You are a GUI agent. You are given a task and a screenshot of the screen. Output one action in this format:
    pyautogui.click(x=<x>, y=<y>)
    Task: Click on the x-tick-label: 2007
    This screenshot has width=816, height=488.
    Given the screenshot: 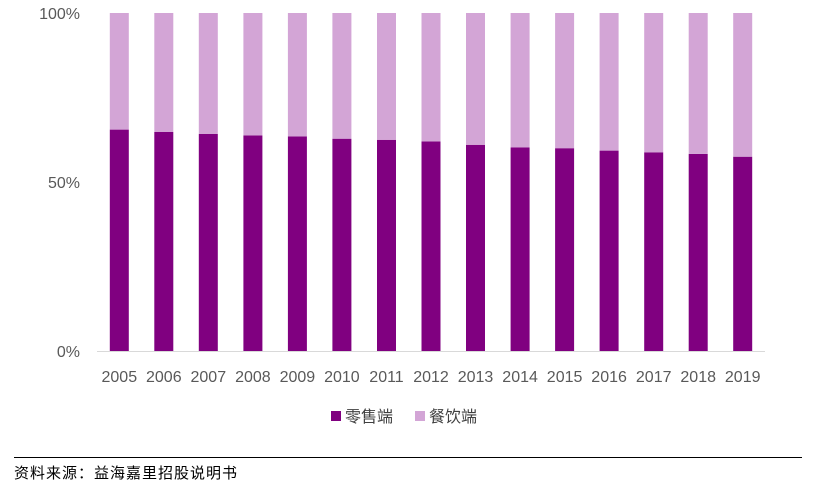 What is the action you would take?
    pyautogui.click(x=209, y=377)
    